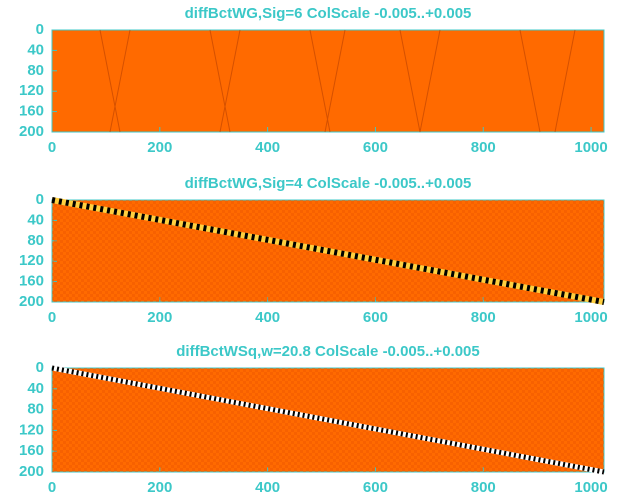 This screenshot has width=632, height=498. Describe the element at coordinates (328, 13) in the screenshot. I see `chart-title: diffBctWG,Sig=6 ColScale -0.005..+0.005` at that location.